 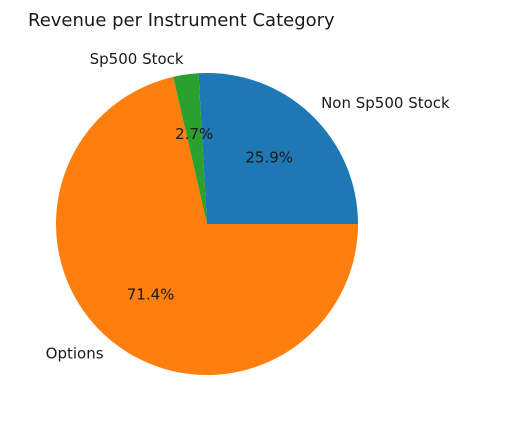 I want to click on pie-slice-sp500-stock, so click(x=190, y=148).